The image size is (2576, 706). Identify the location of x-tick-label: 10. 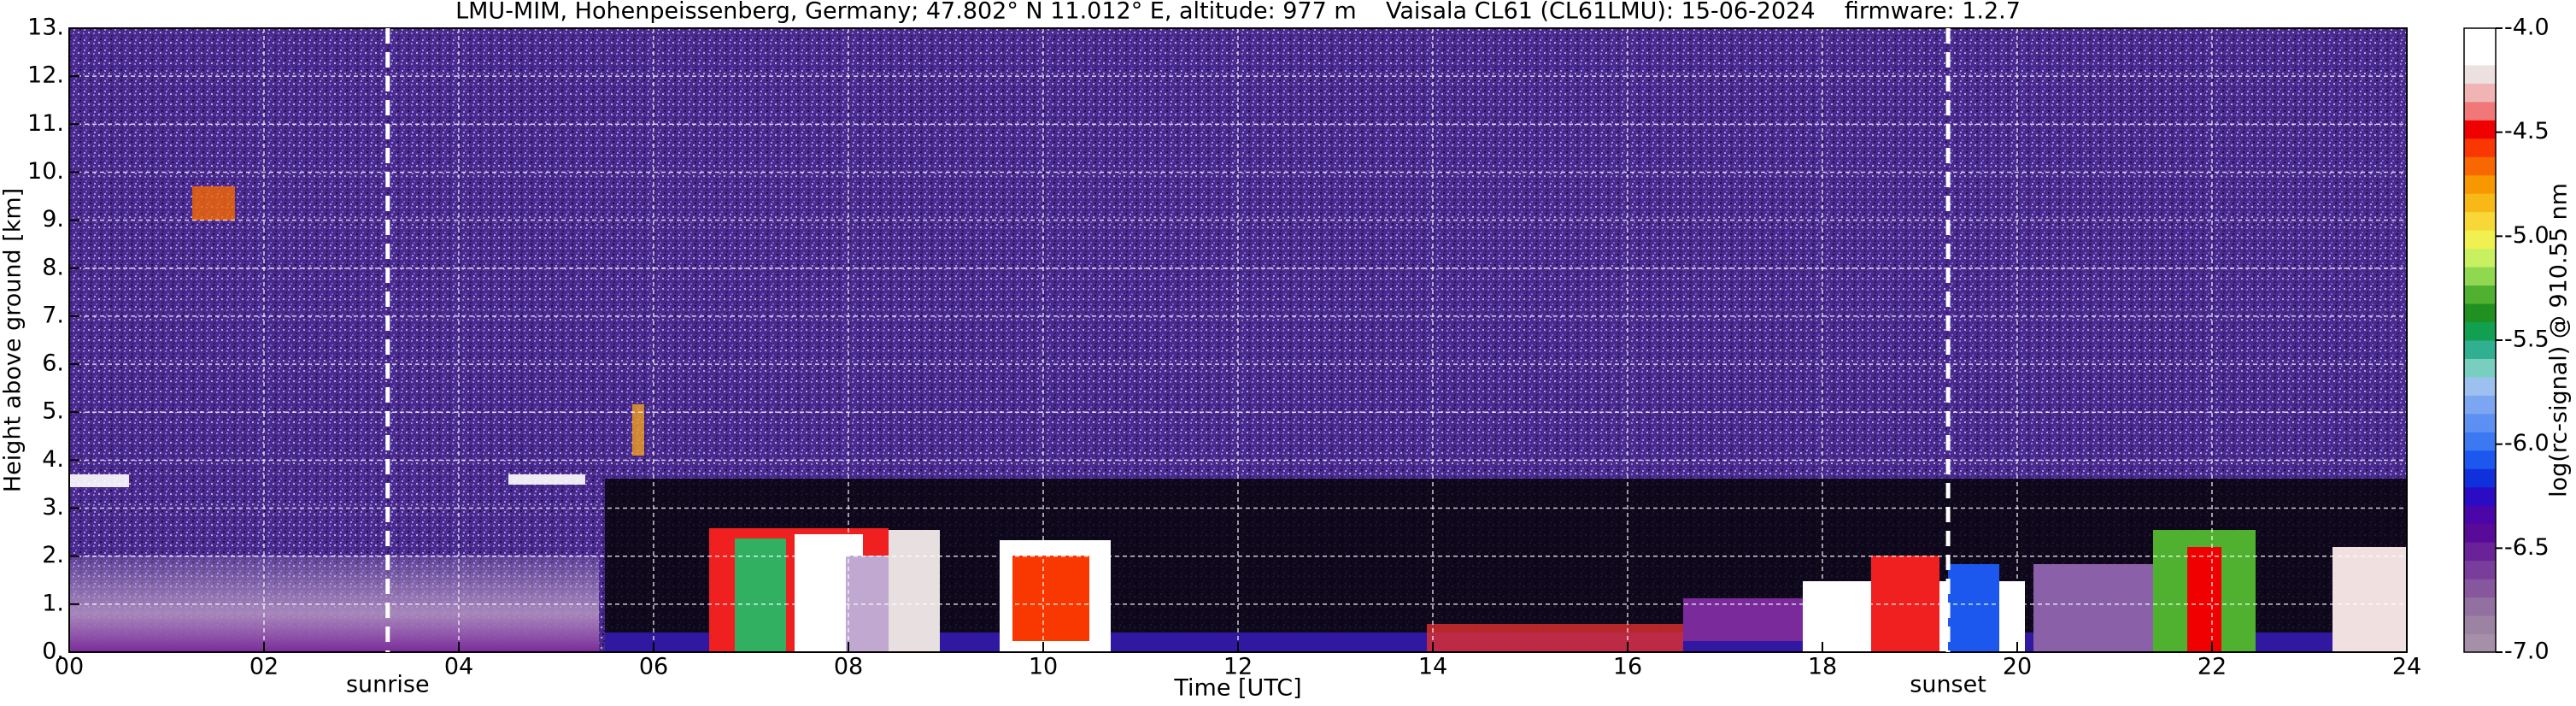
(1043, 667).